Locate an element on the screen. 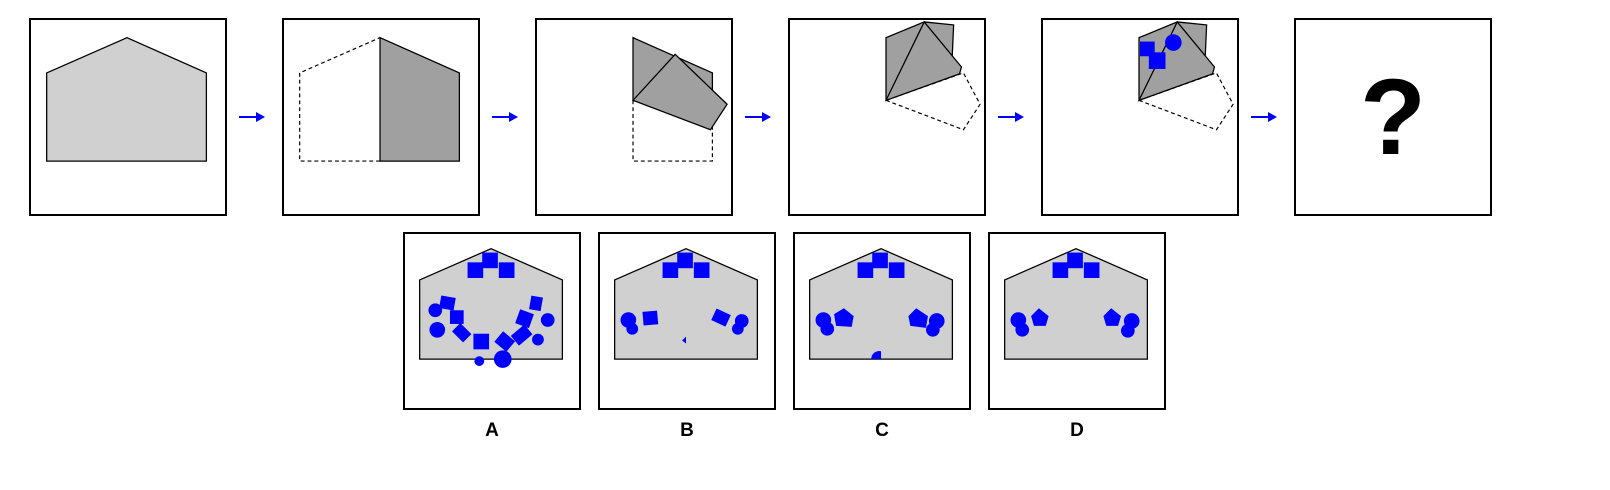 Image resolution: width=1610 pixels, height=490 pixels. option-b-panel is located at coordinates (687, 321).